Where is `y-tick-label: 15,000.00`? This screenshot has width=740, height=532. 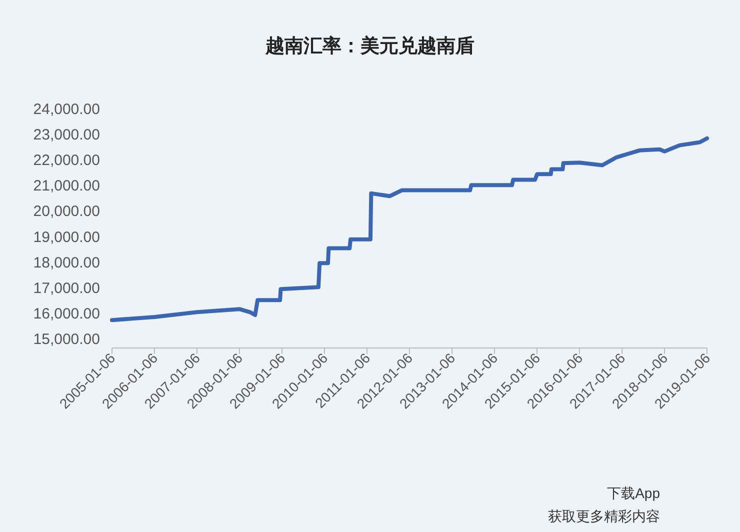
y-tick-label: 15,000.00 is located at coordinates (66, 339).